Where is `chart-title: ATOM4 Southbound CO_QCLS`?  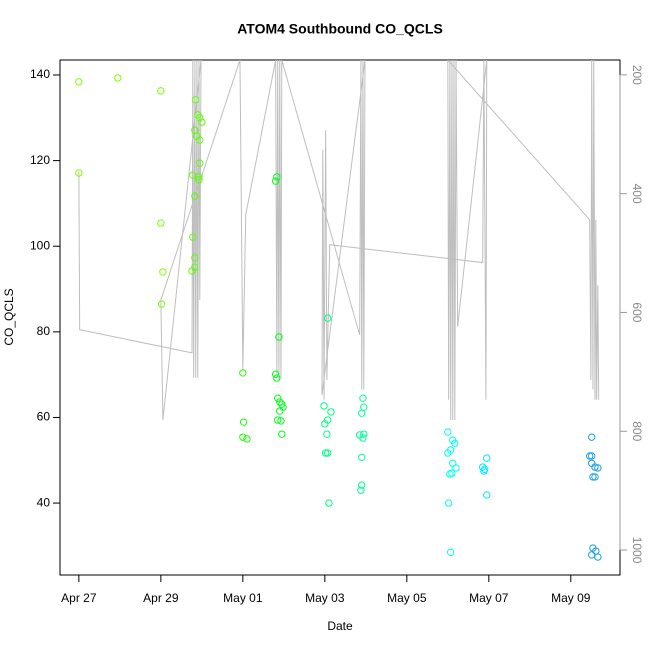 chart-title: ATOM4 Southbound CO_QCLS is located at coordinates (340, 29).